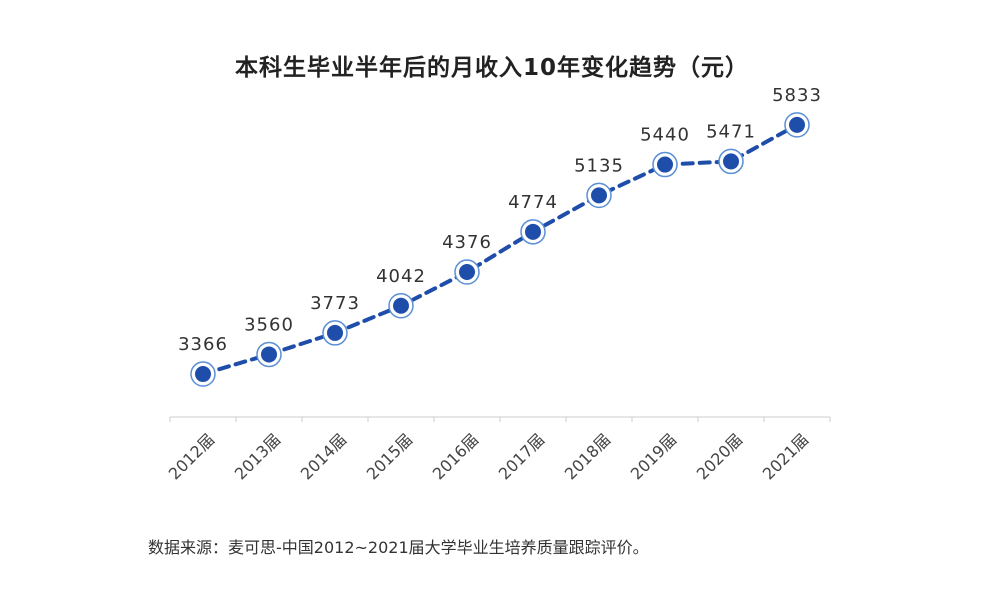 The width and height of the screenshot is (984, 615). Describe the element at coordinates (456, 457) in the screenshot. I see `x-tick-label: 2016届` at that location.